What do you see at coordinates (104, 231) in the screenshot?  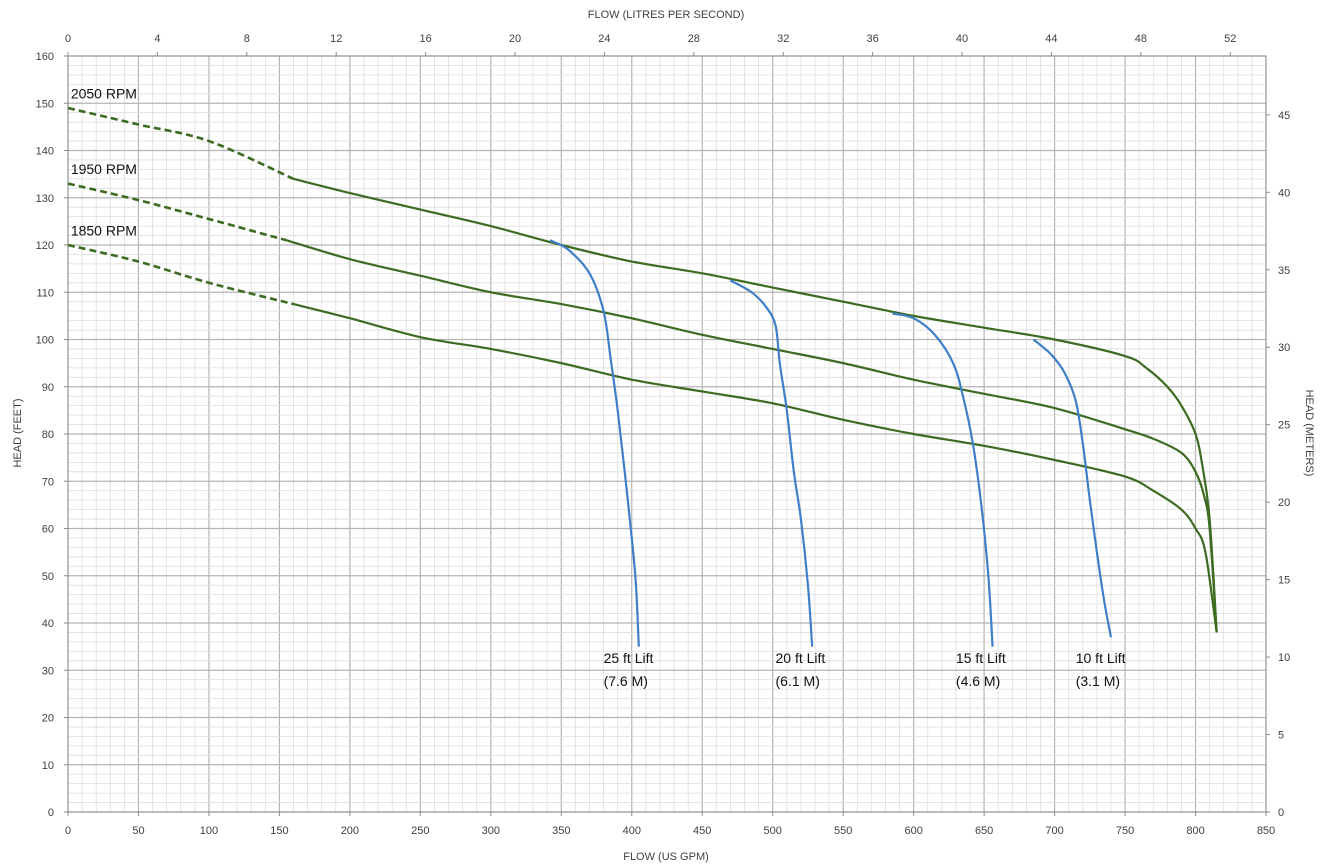 I see `annotation-1850-rpm: 1850 RPM` at bounding box center [104, 231].